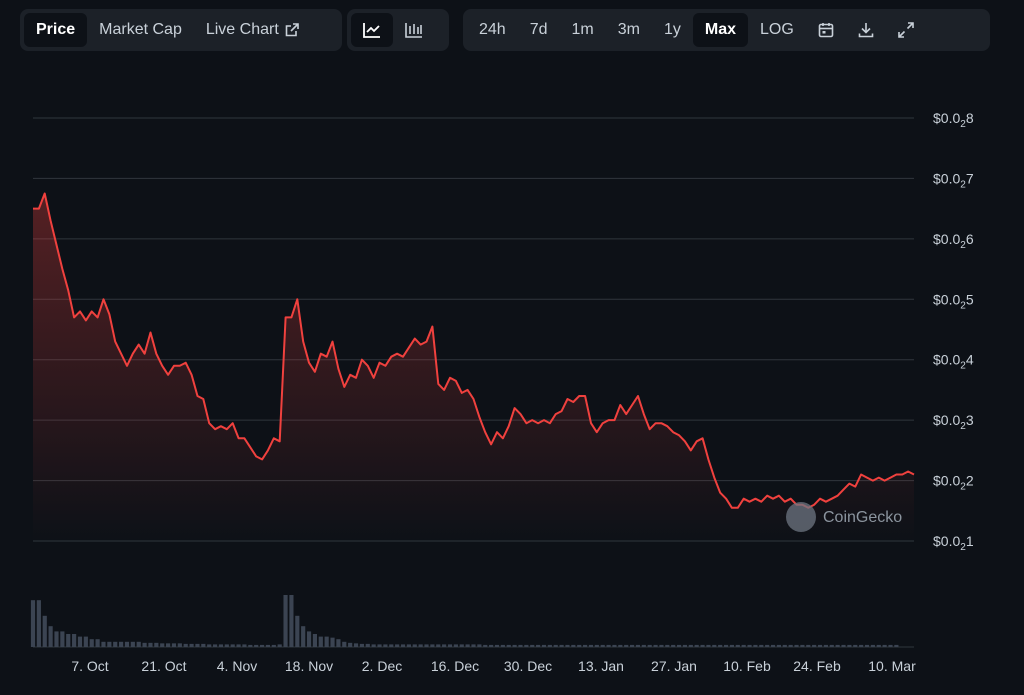 The width and height of the screenshot is (1024, 695). I want to click on chart-type-group, so click(398, 30).